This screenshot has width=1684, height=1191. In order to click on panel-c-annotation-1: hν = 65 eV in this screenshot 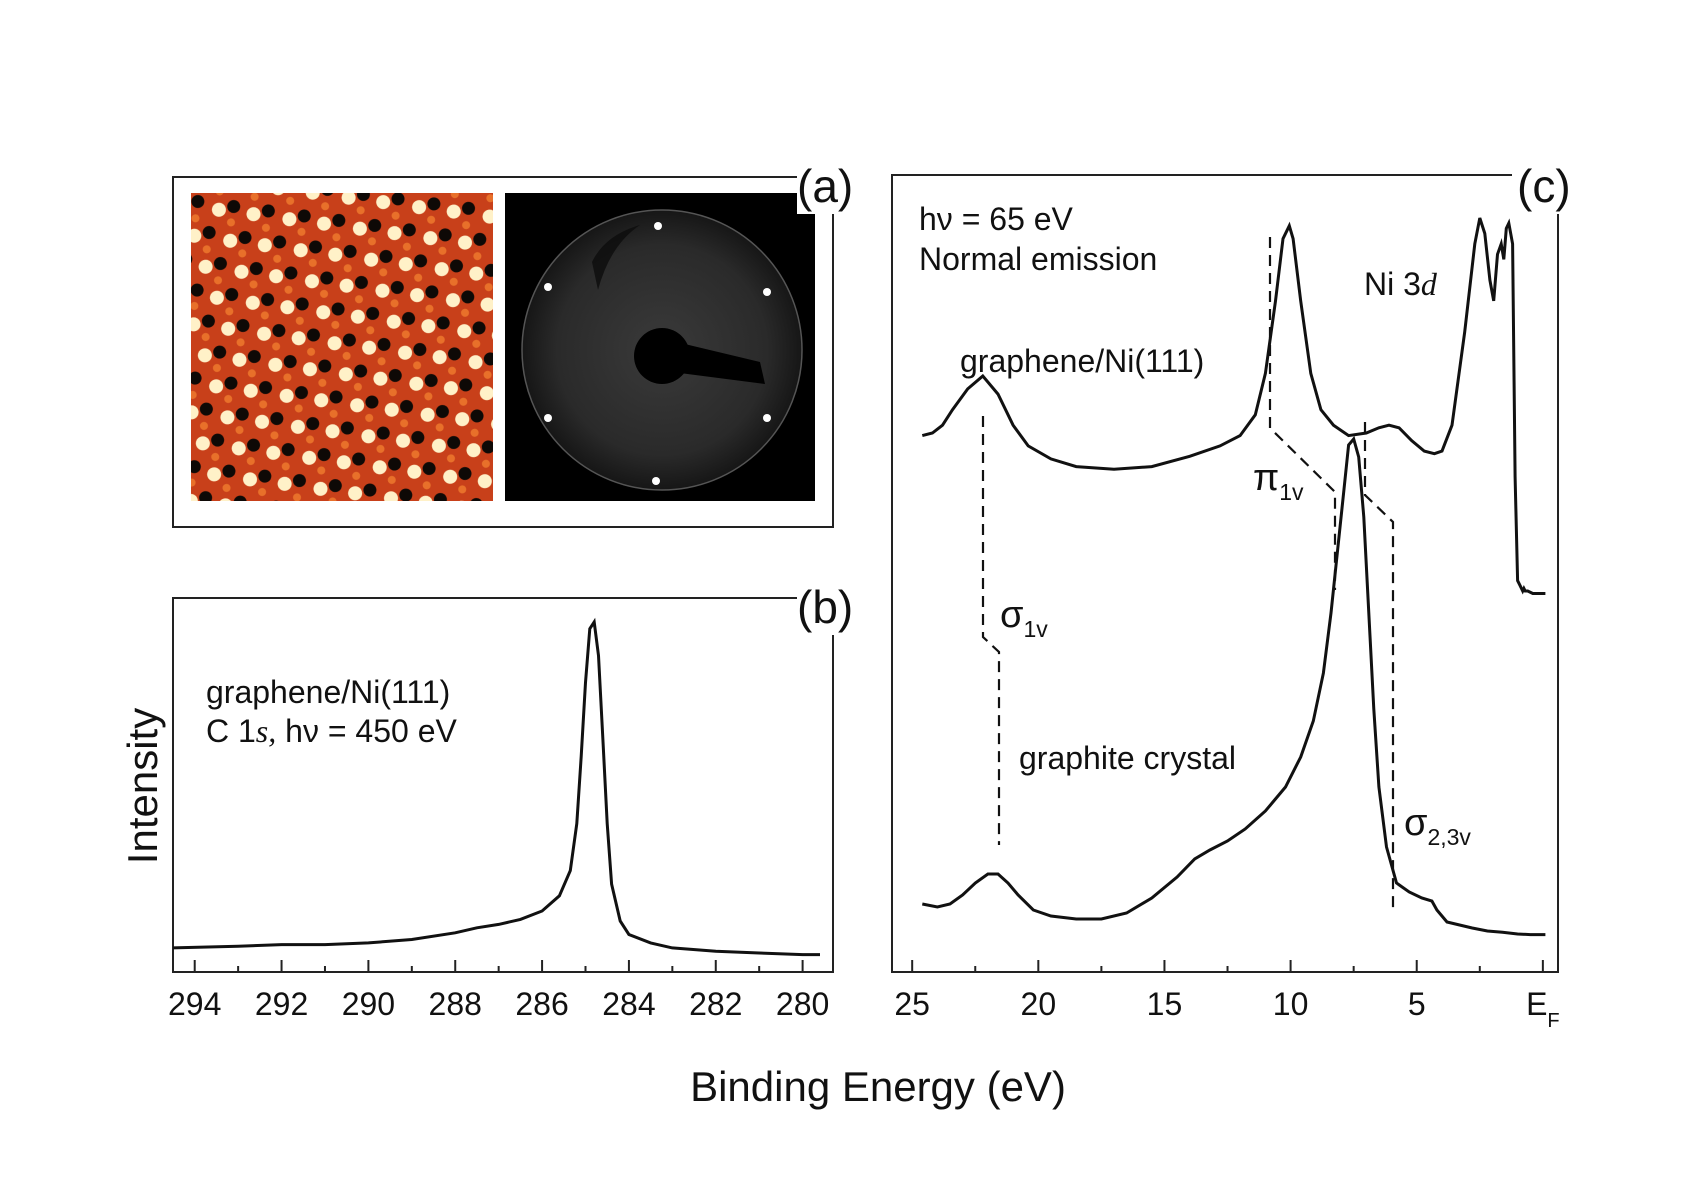, I will do `click(996, 219)`.